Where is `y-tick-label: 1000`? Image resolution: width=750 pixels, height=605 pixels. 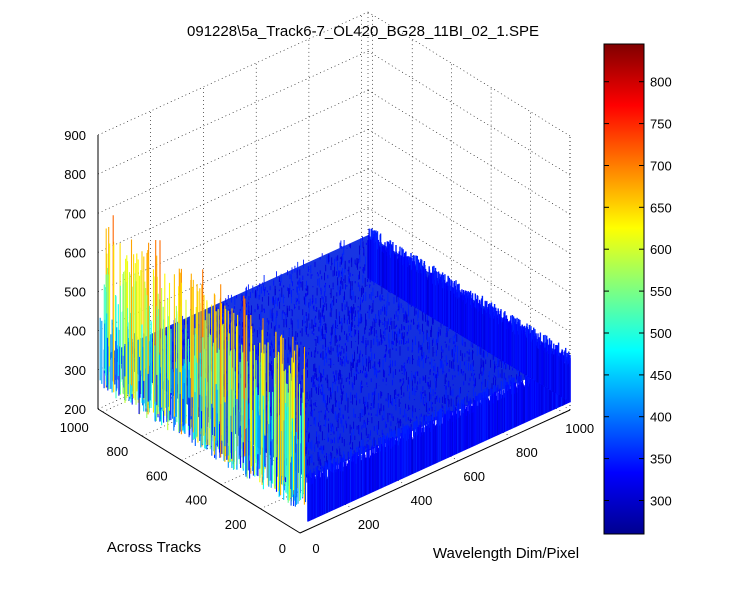 y-tick-label: 1000 is located at coordinates (74, 427).